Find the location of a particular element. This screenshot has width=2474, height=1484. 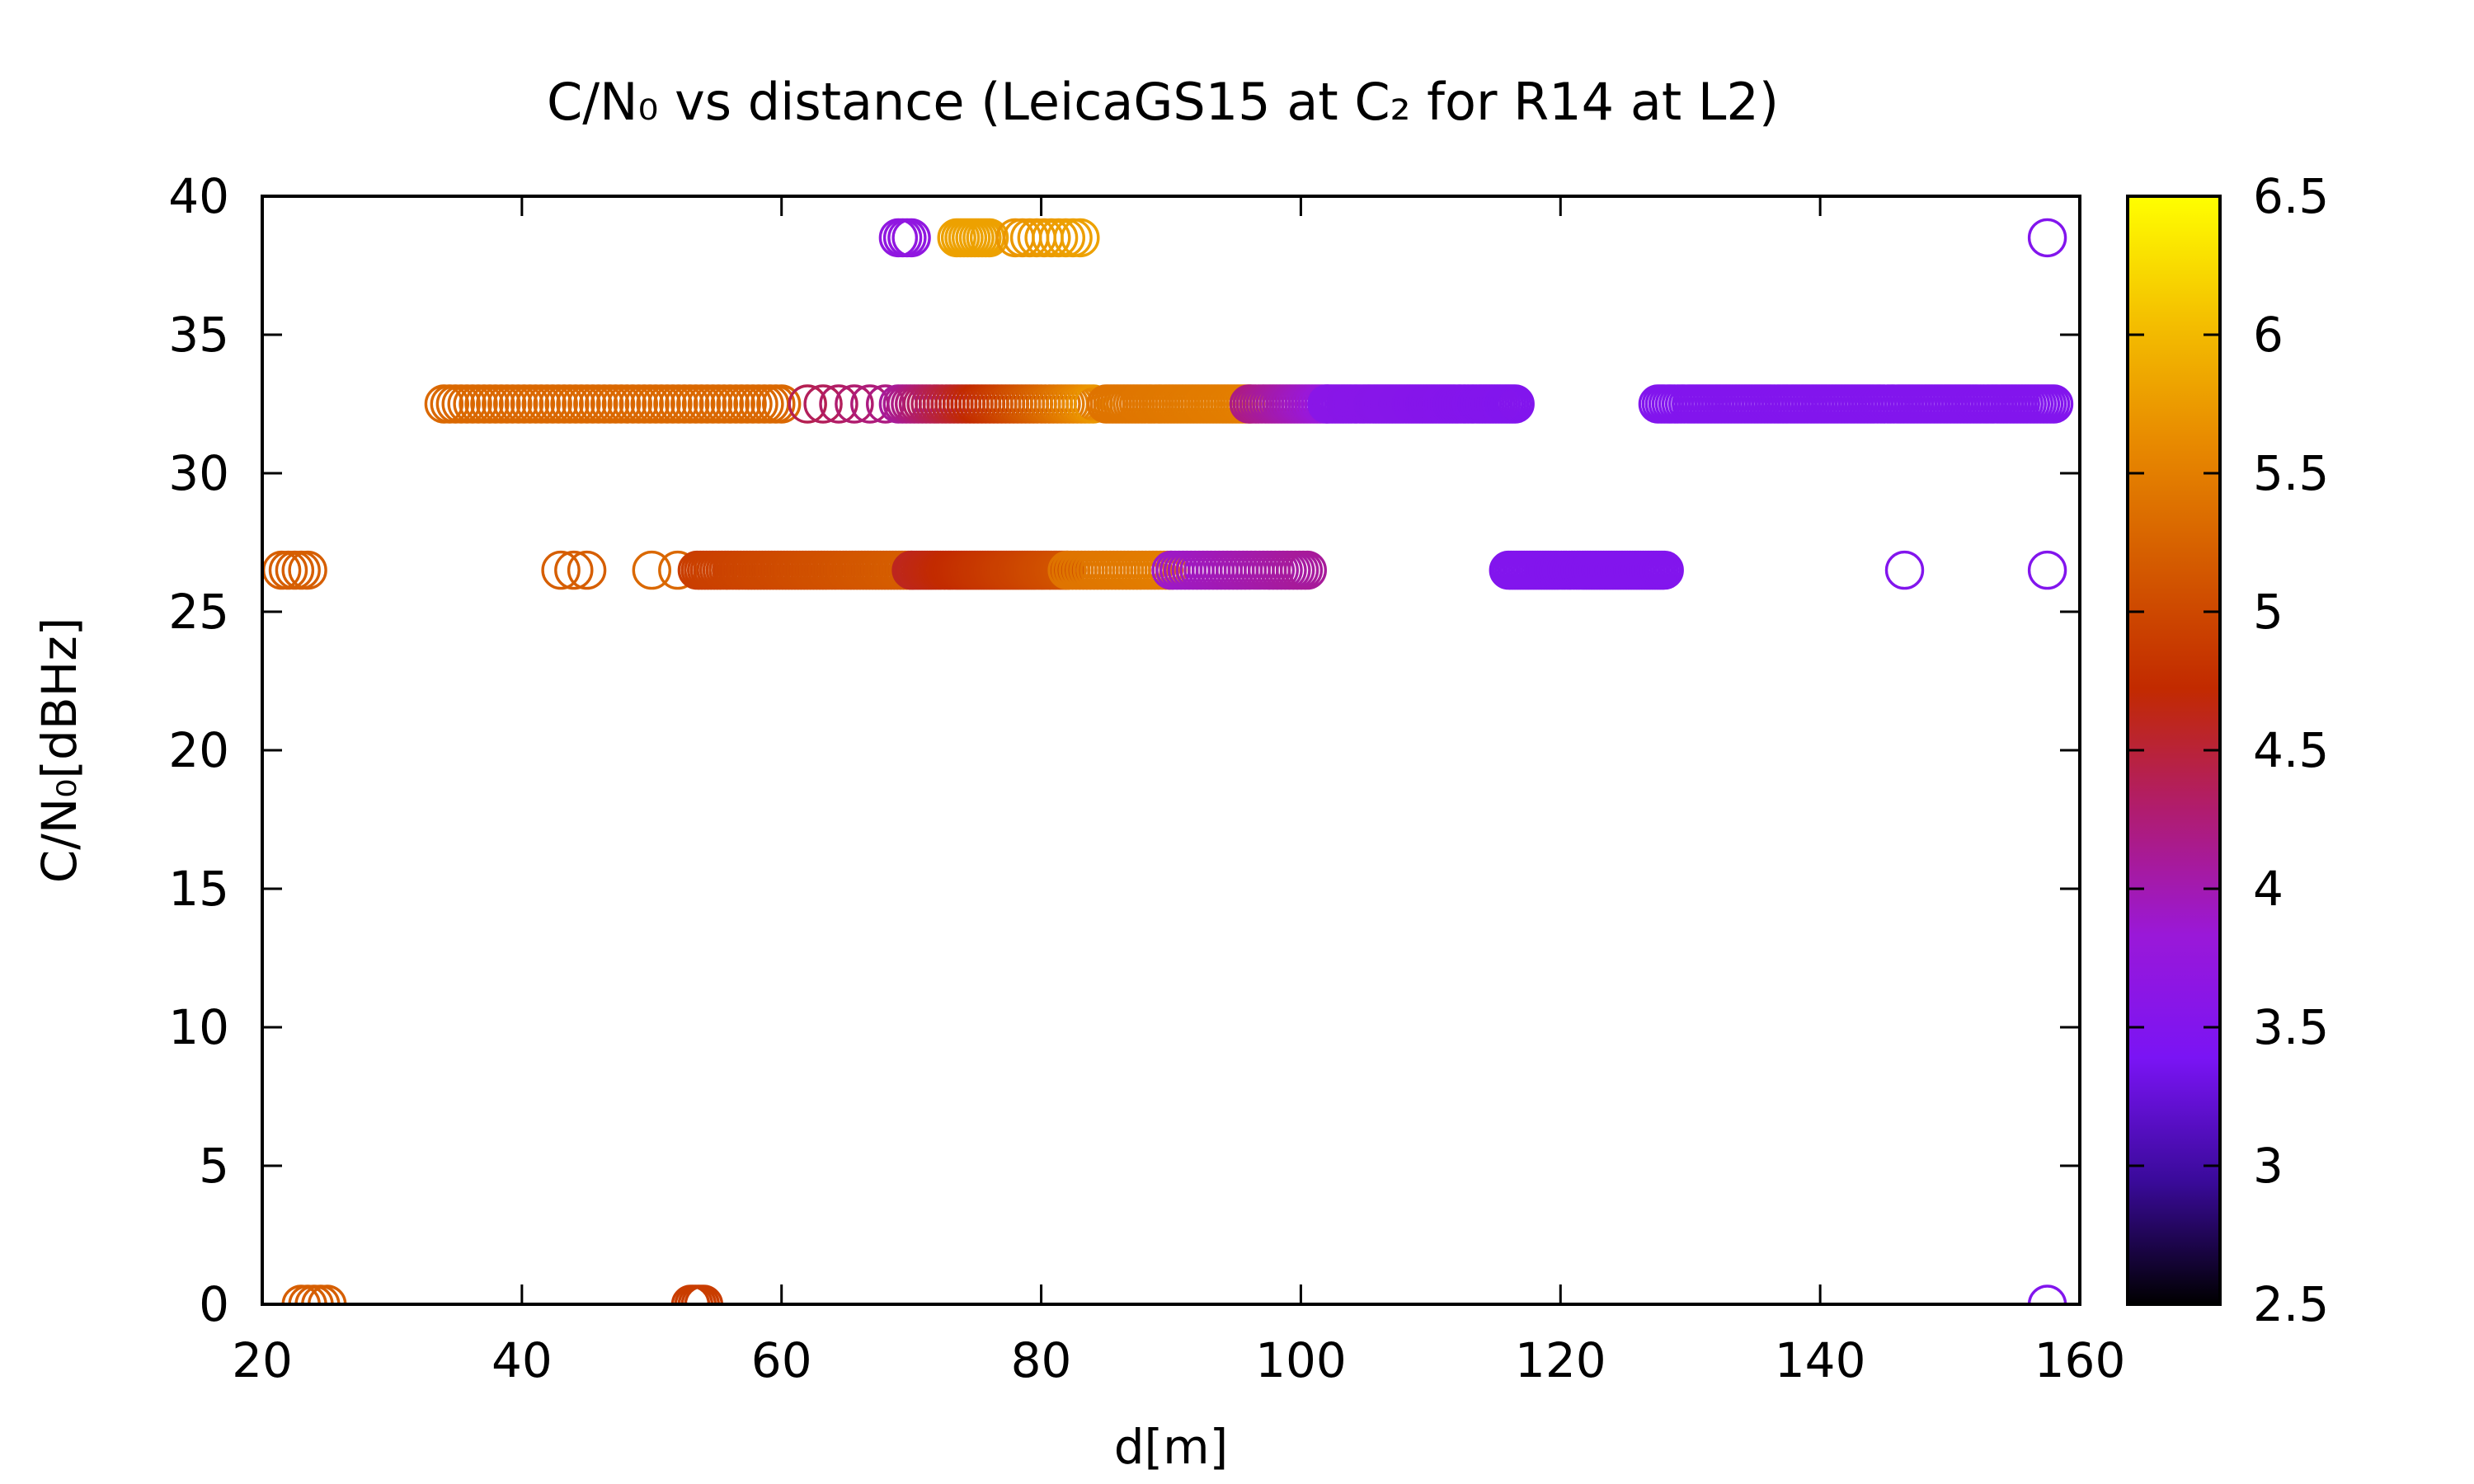

colorbar-tick-label: 5.5 is located at coordinates (2291, 473).